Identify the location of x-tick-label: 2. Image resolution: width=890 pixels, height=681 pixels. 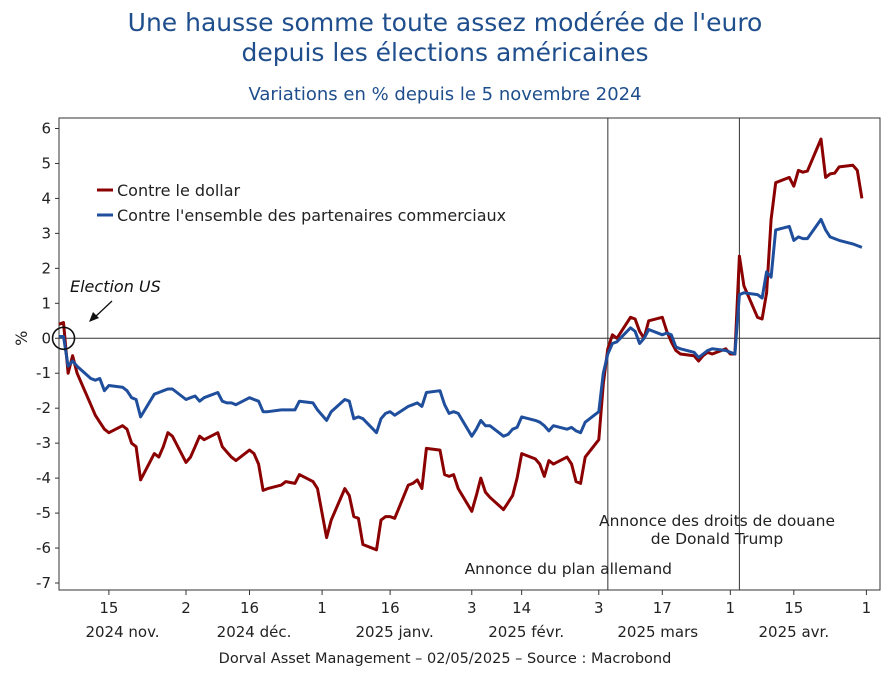
(186, 608).